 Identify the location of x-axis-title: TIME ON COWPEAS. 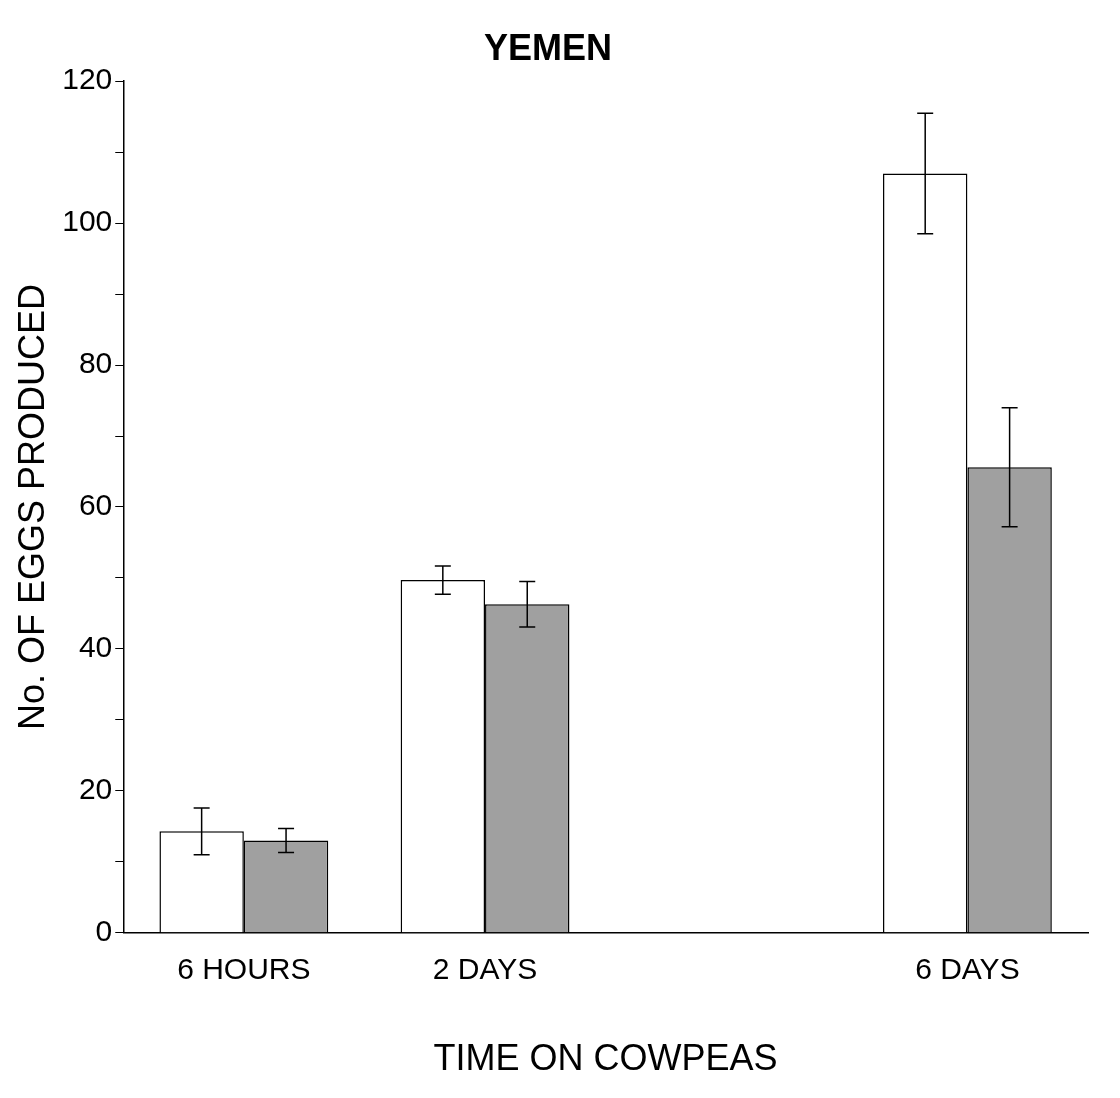
(605, 1058).